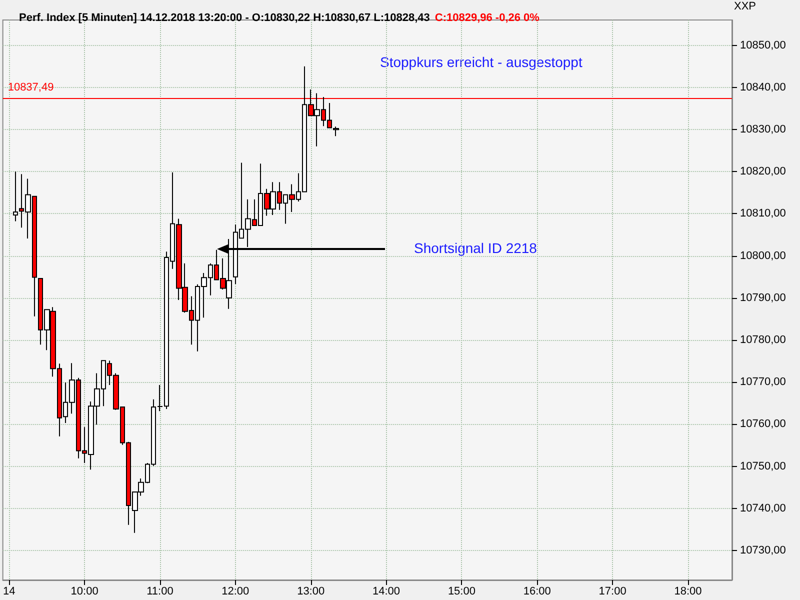 The width and height of the screenshot is (800, 600). What do you see at coordinates (31, 87) in the screenshot?
I see `ref-line-label: 10837,49` at bounding box center [31, 87].